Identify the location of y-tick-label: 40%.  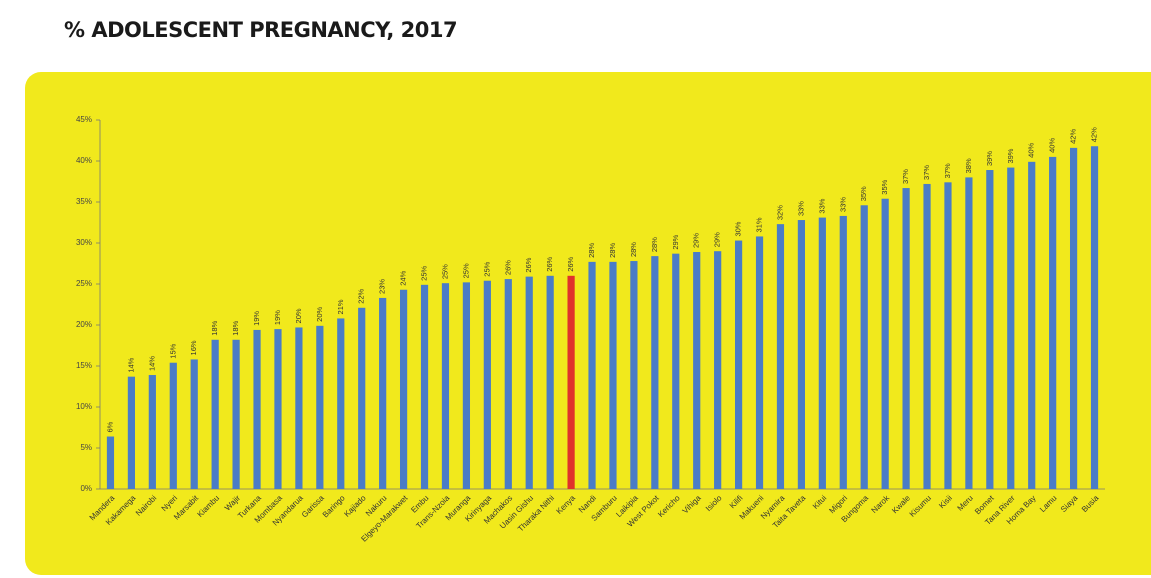
(84, 160).